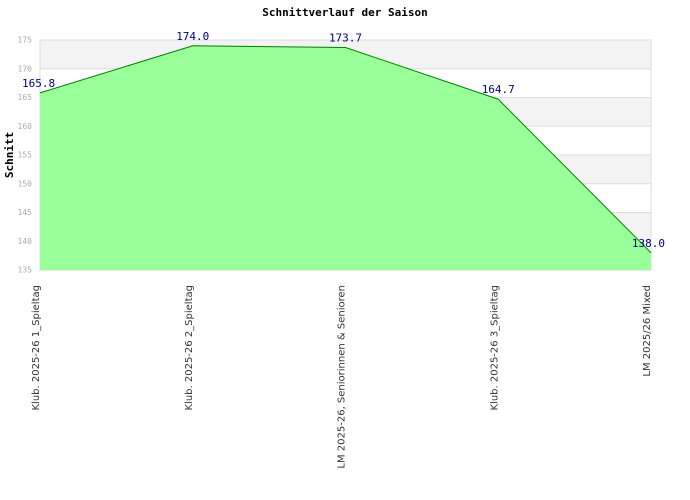 The height and width of the screenshot is (500, 690). What do you see at coordinates (25, 97) in the screenshot?
I see `y-tick-label: 165` at bounding box center [25, 97].